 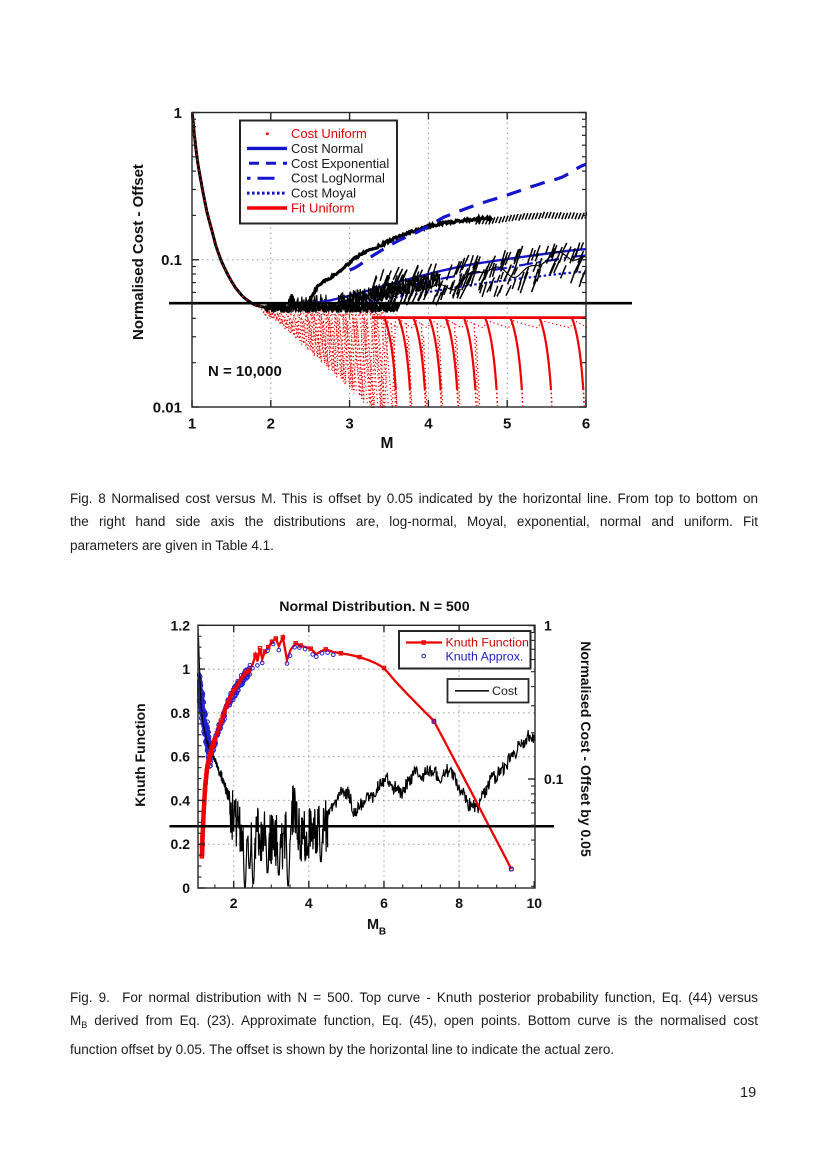 I want to click on svg-text: Cost, so click(x=505, y=691).